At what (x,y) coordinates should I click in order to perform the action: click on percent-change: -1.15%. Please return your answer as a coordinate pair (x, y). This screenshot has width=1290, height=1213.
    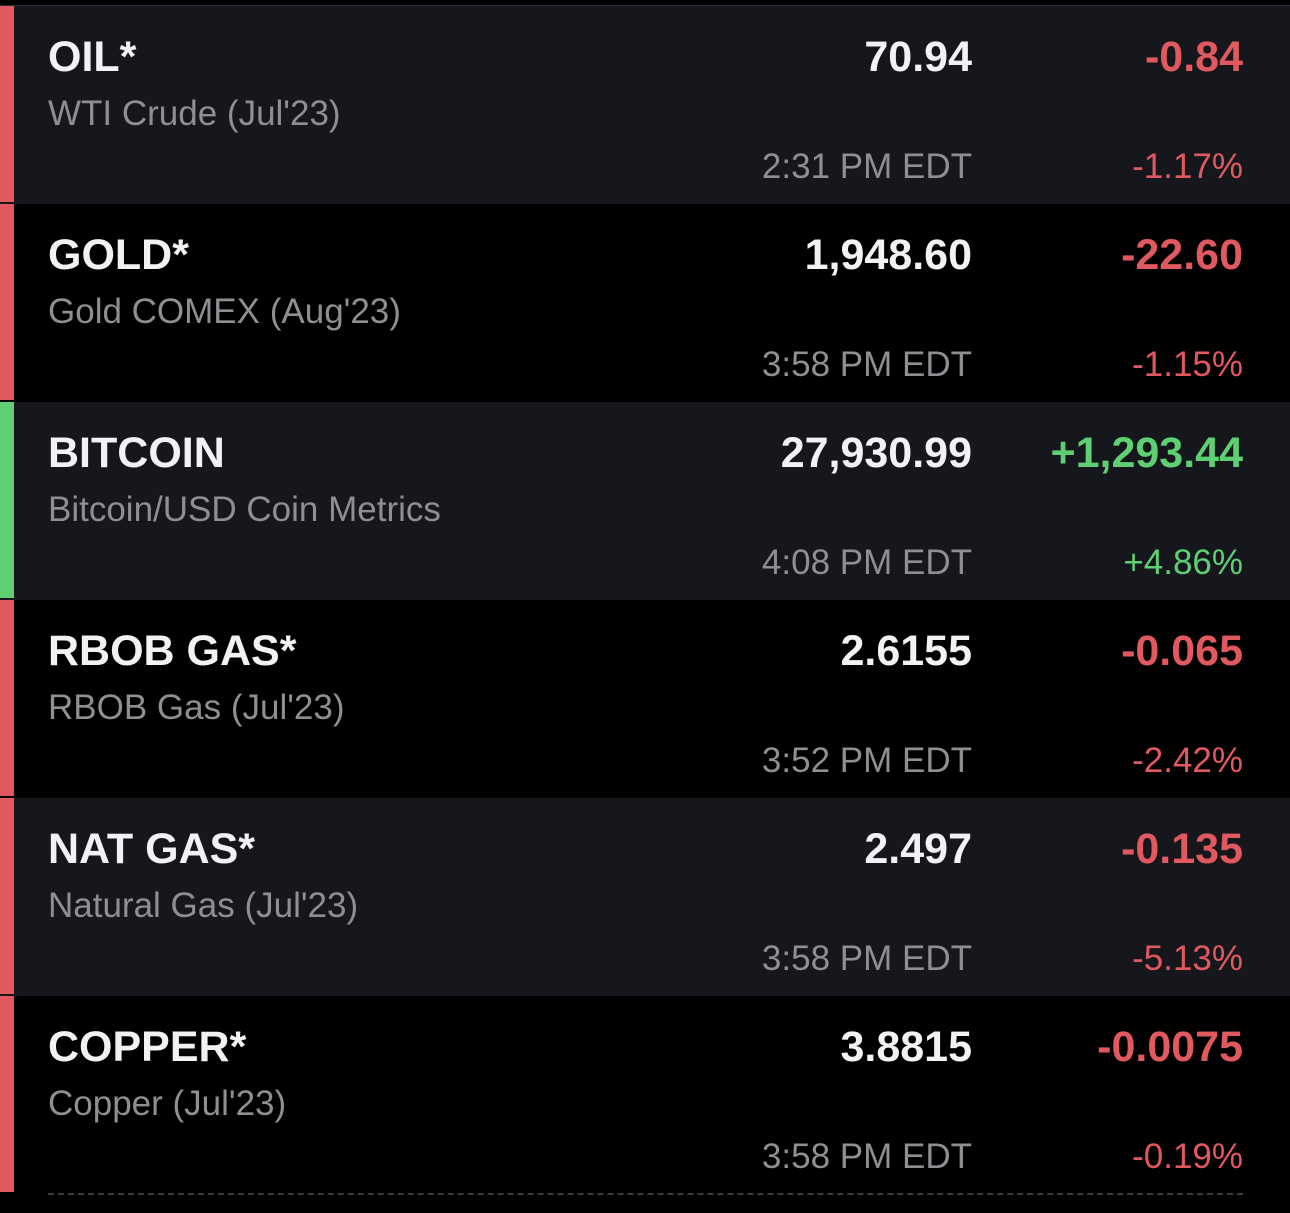
    Looking at the image, I should click on (1187, 364).